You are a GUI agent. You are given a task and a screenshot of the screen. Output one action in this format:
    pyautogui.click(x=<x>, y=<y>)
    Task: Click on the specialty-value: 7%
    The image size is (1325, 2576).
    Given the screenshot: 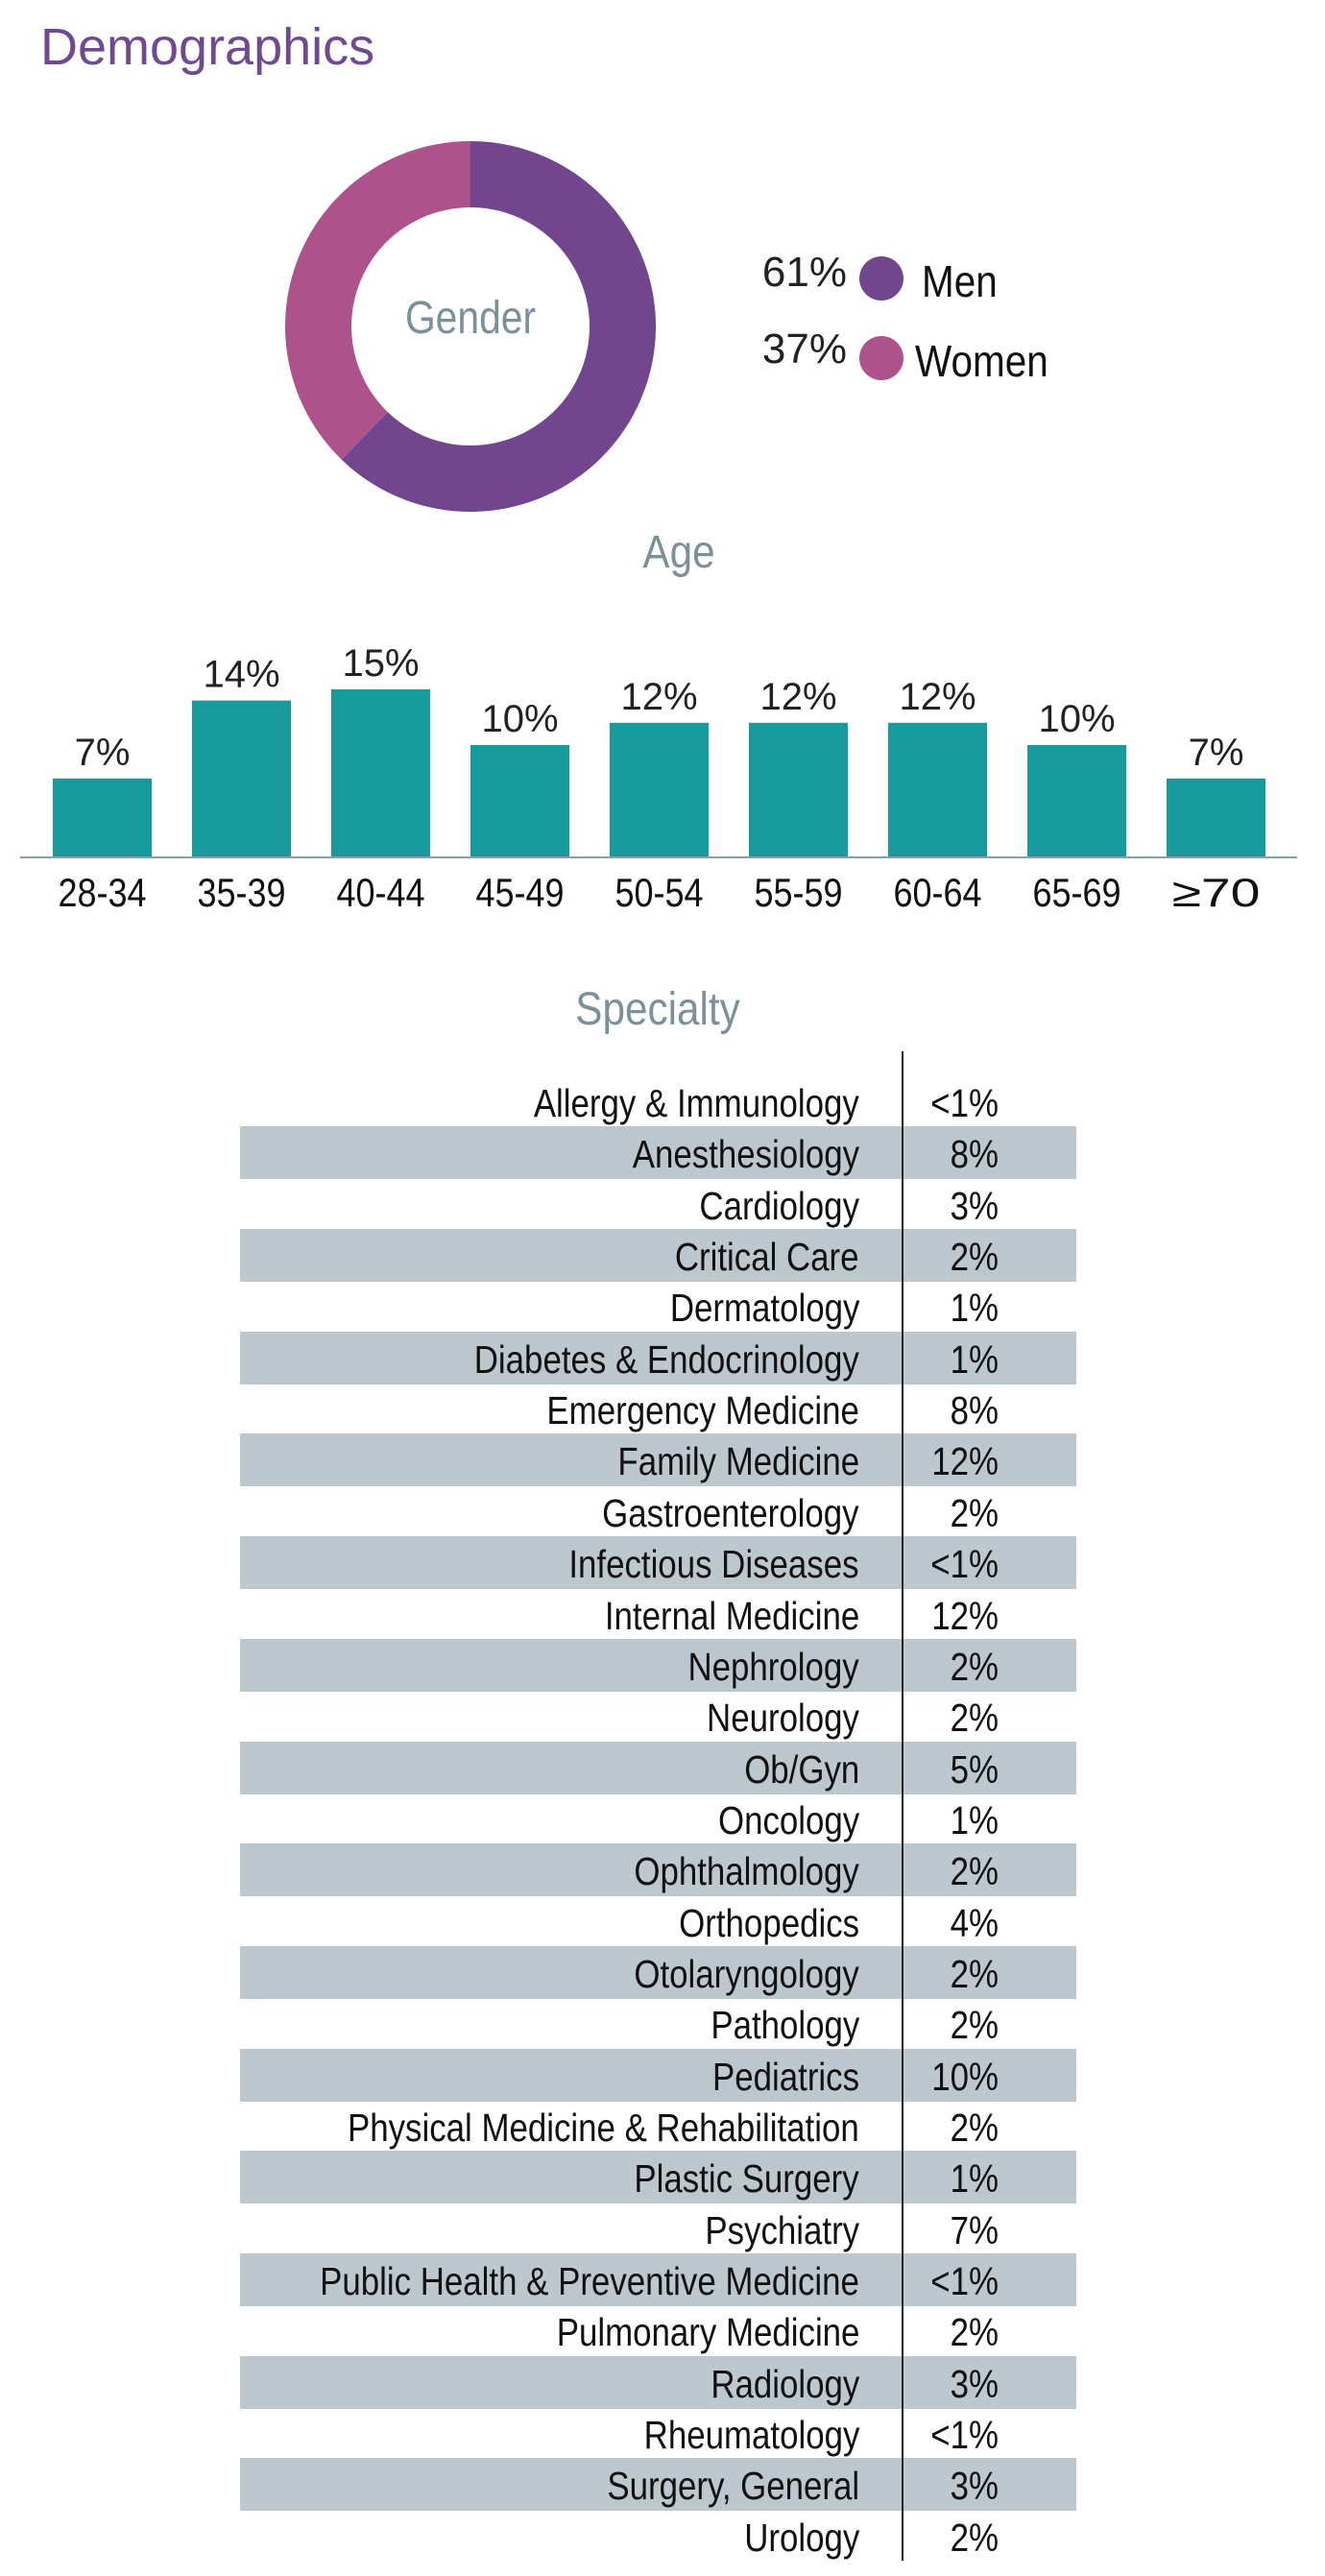 What is the action you would take?
    pyautogui.click(x=974, y=2229)
    